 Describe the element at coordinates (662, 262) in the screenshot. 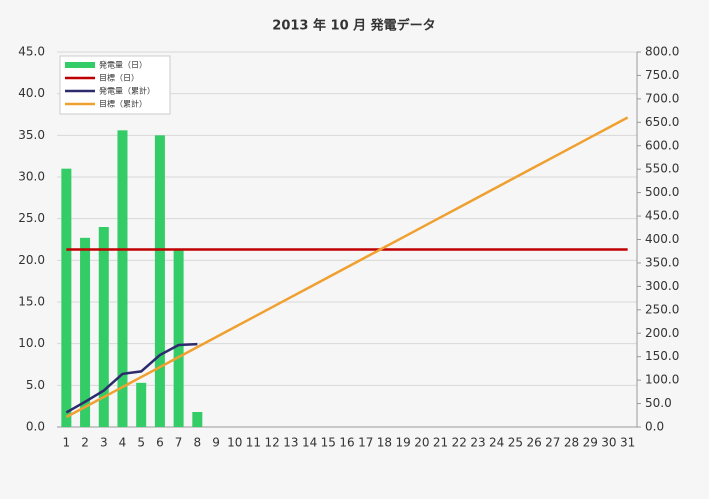

I see `y2-tick-label: 350.0` at that location.